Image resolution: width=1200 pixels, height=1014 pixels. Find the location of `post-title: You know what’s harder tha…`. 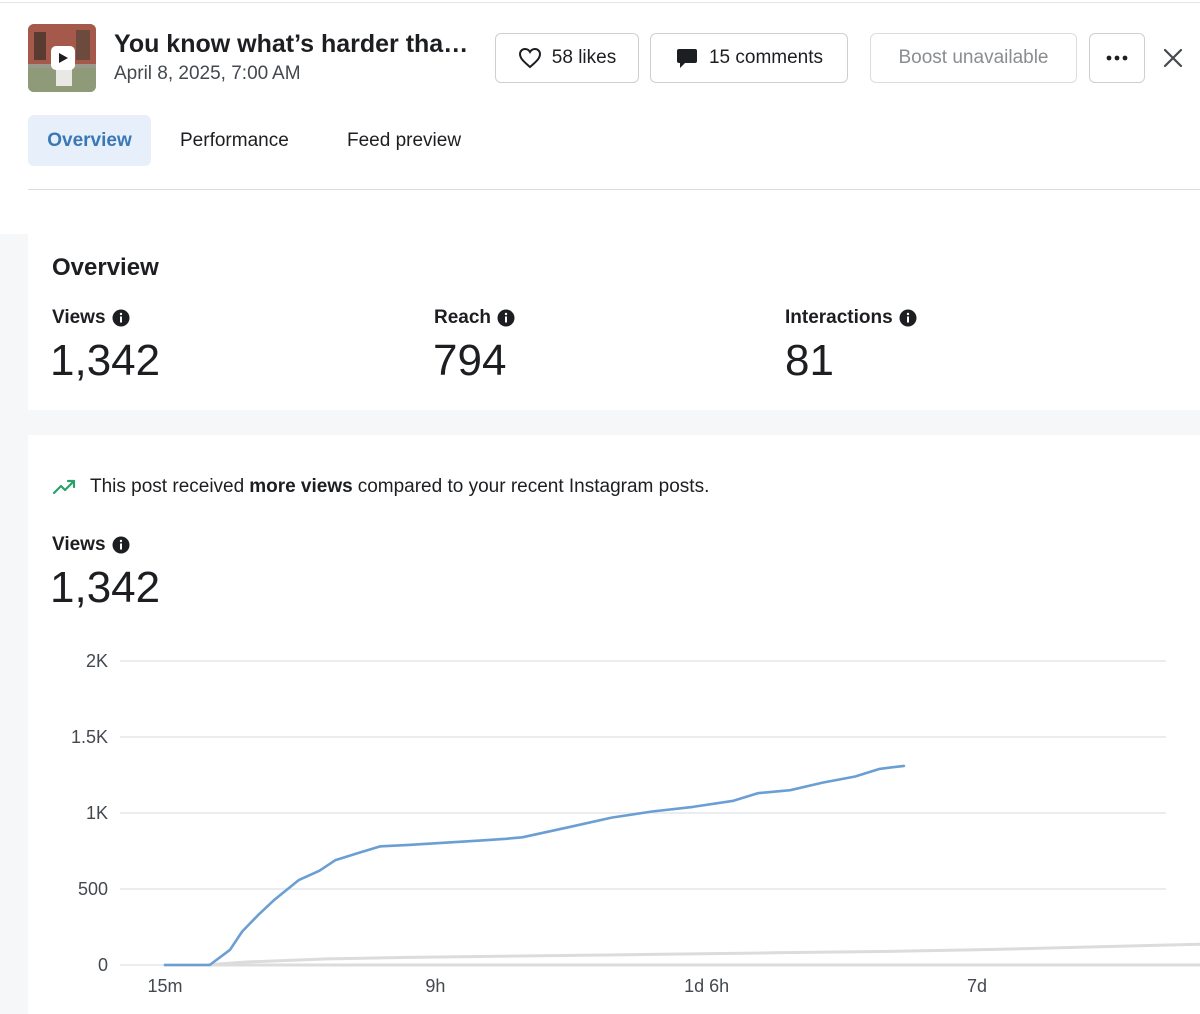

post-title: You know what’s harder tha… is located at coordinates (291, 44).